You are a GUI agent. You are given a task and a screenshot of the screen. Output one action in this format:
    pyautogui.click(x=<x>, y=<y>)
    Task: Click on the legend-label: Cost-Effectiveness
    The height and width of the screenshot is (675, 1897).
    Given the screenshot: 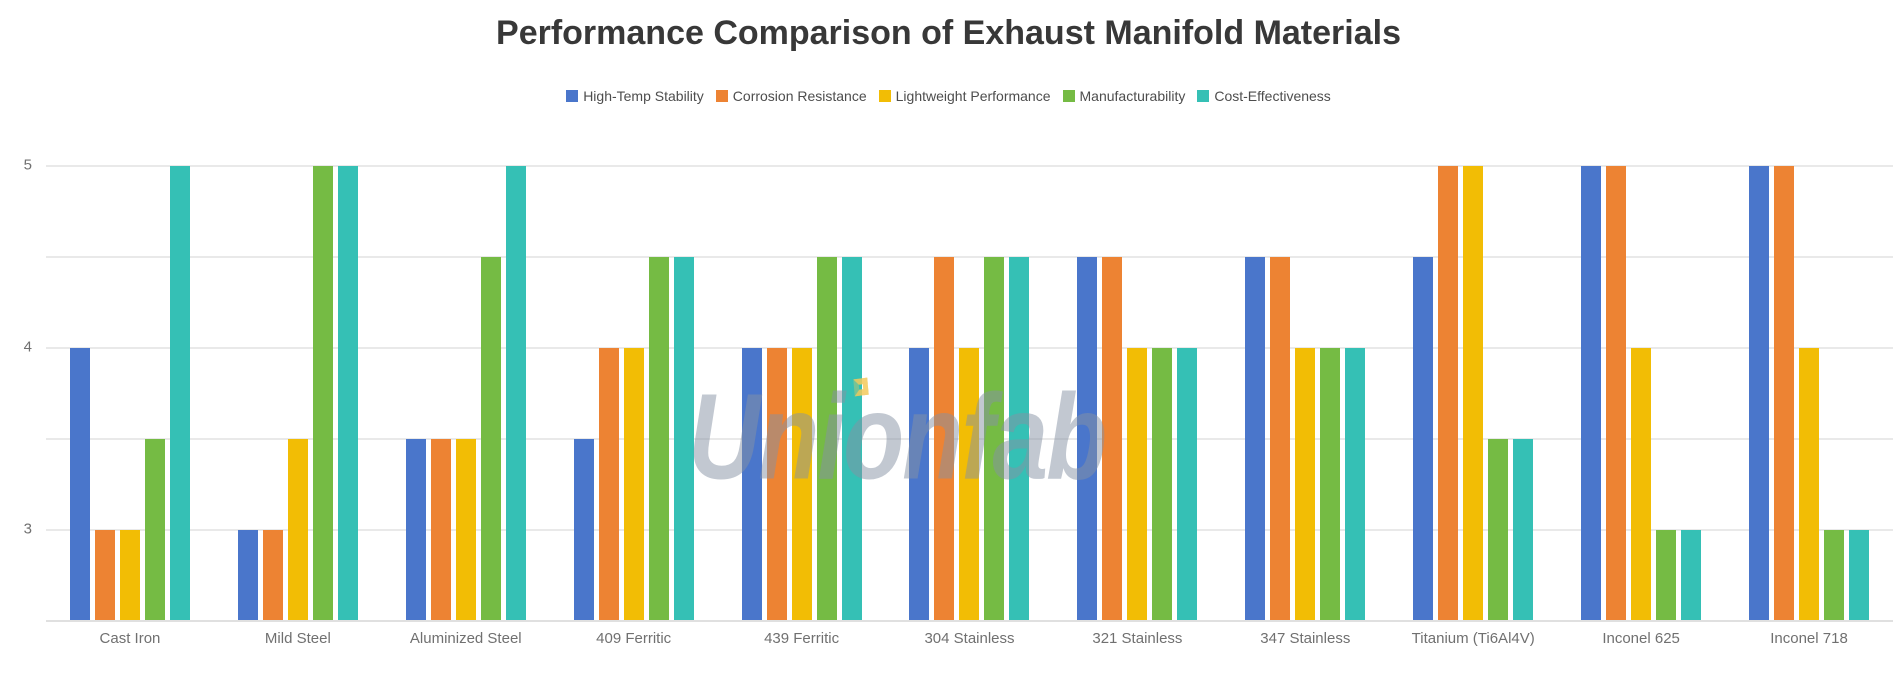 What is the action you would take?
    pyautogui.click(x=1272, y=96)
    